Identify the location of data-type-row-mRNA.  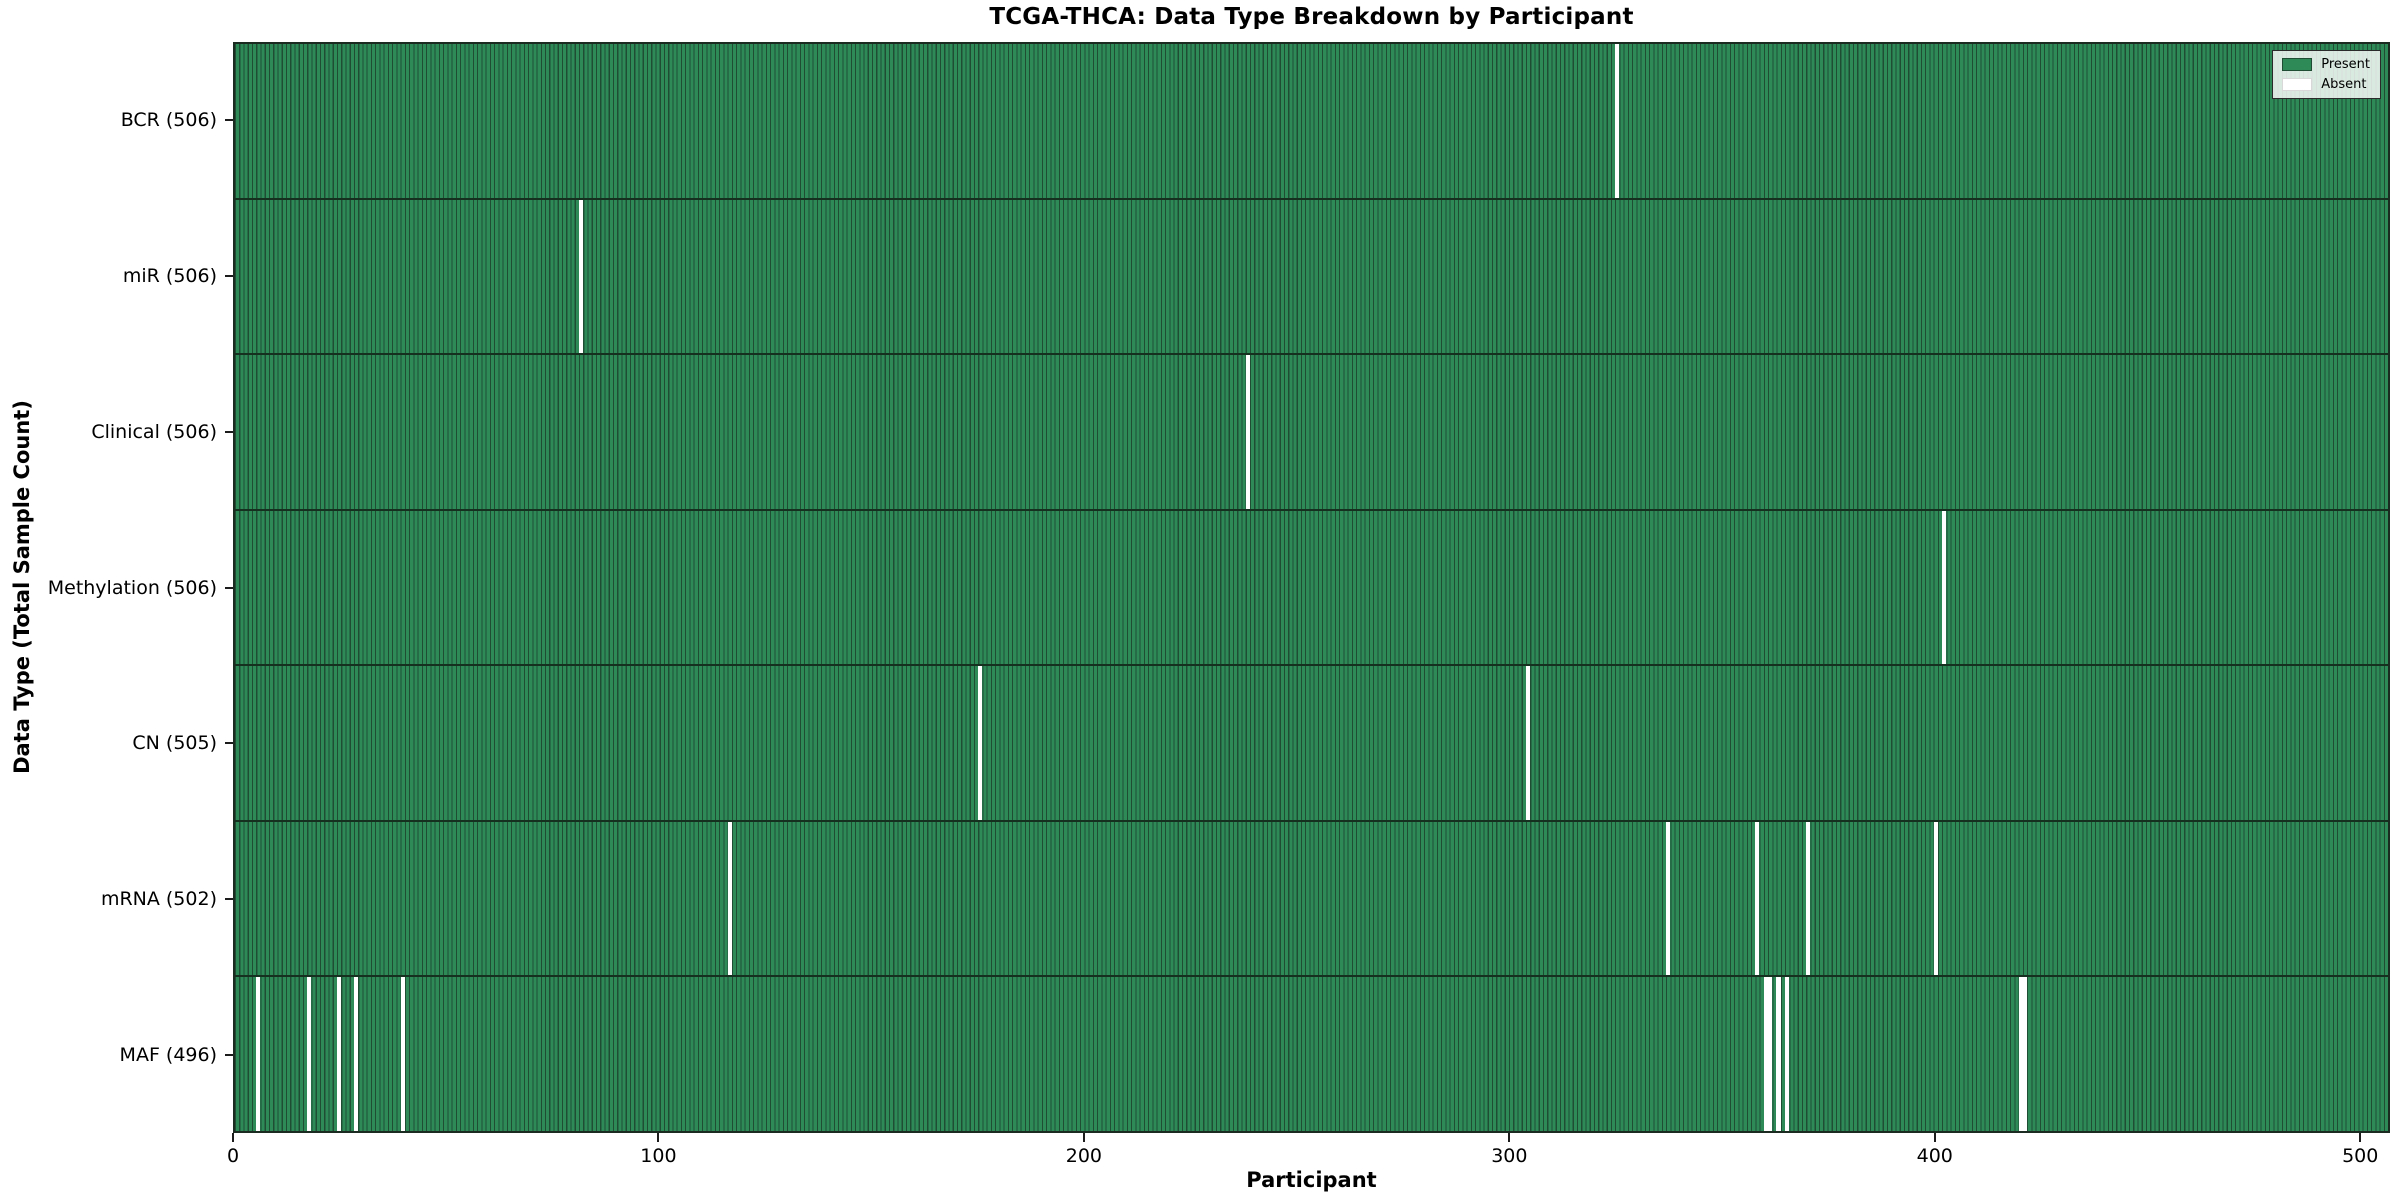
(1311, 897).